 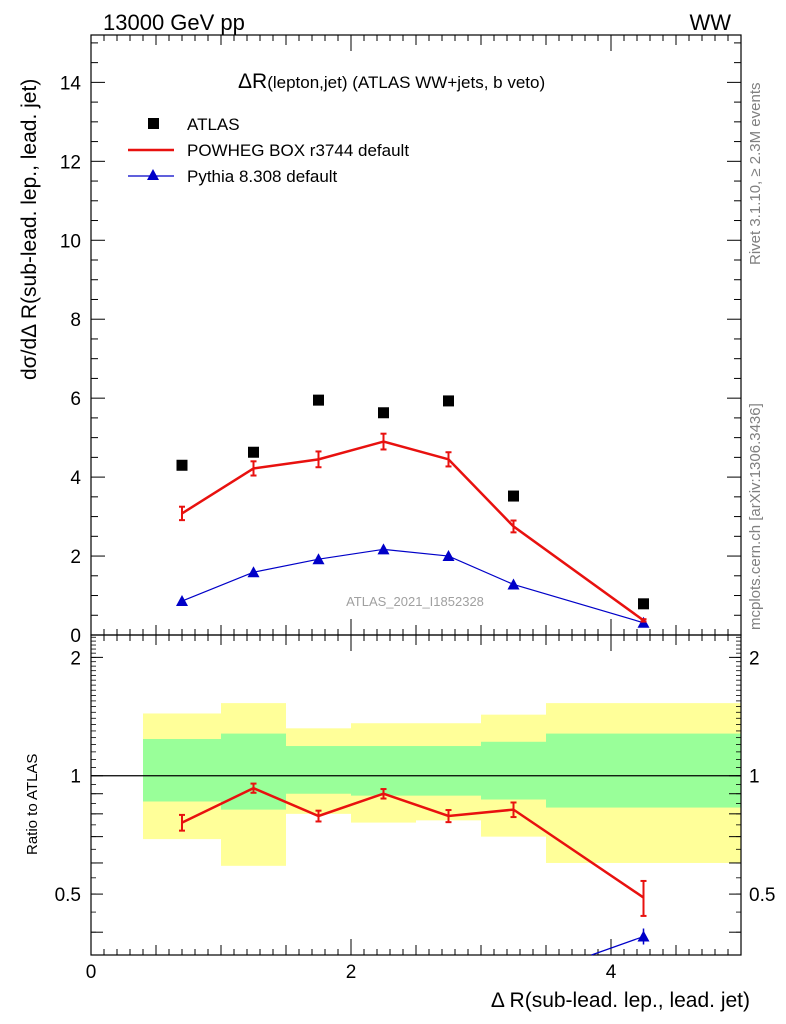 What do you see at coordinates (153, 123) in the screenshot?
I see `legend-marker-atlas` at bounding box center [153, 123].